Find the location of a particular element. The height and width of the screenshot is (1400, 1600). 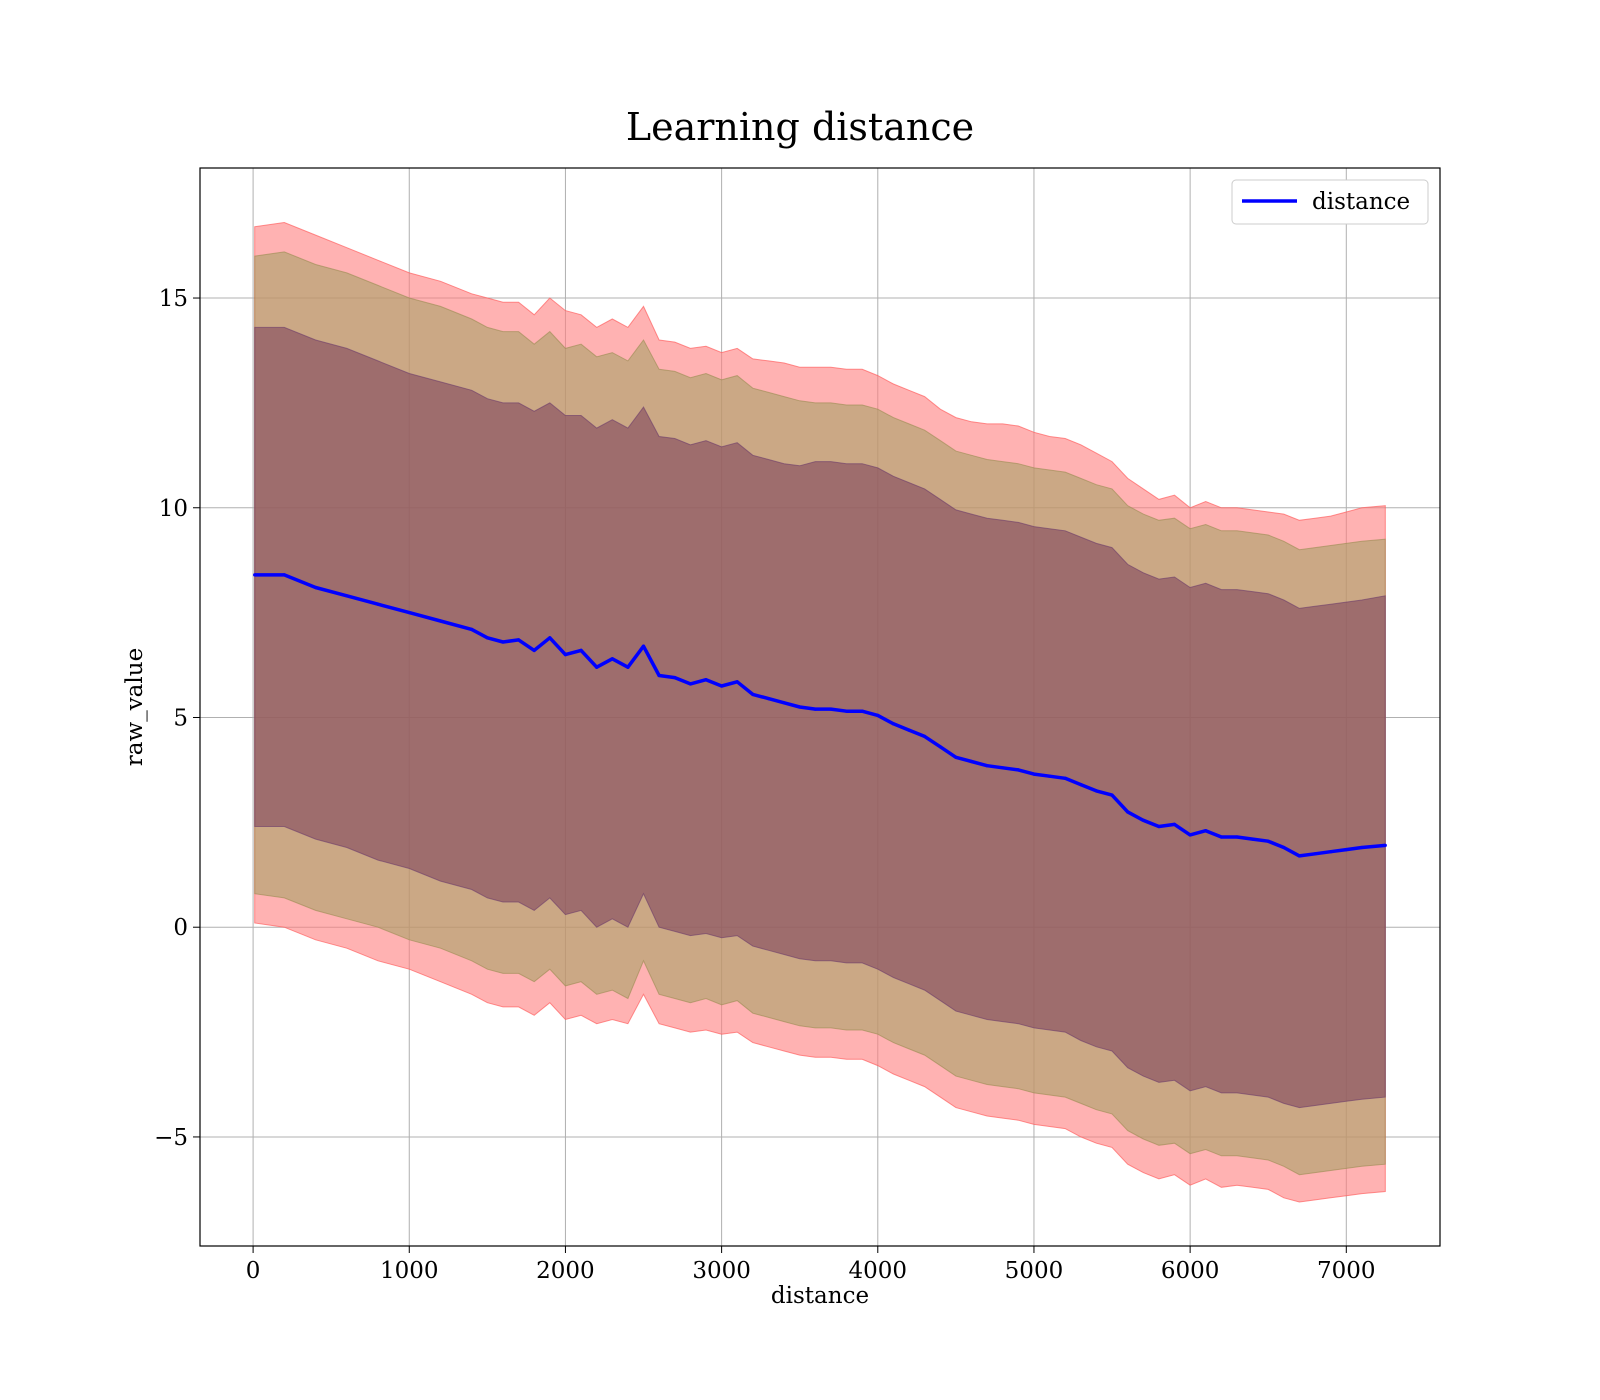

series-line-distance is located at coordinates (820, 715).